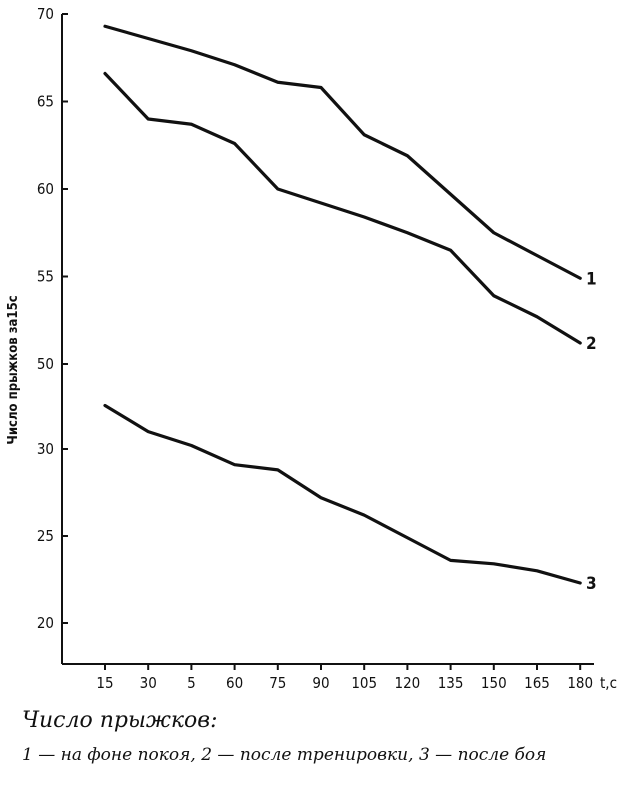 This screenshot has height=795, width=628. I want to click on y-tick-label: 60, so click(45, 189).